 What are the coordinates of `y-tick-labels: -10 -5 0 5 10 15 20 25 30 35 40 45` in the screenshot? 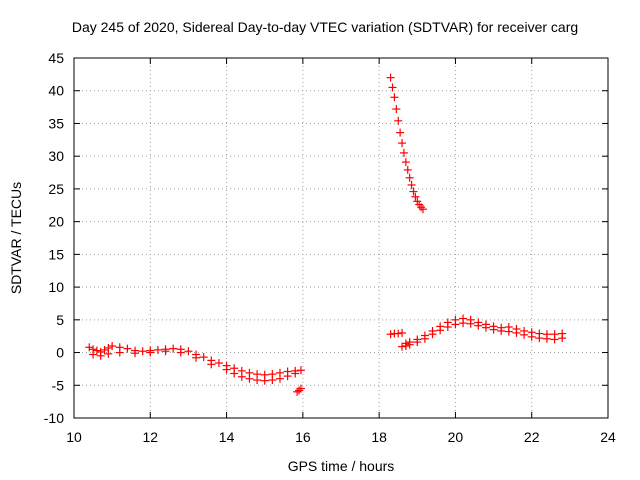 It's located at (54, 238).